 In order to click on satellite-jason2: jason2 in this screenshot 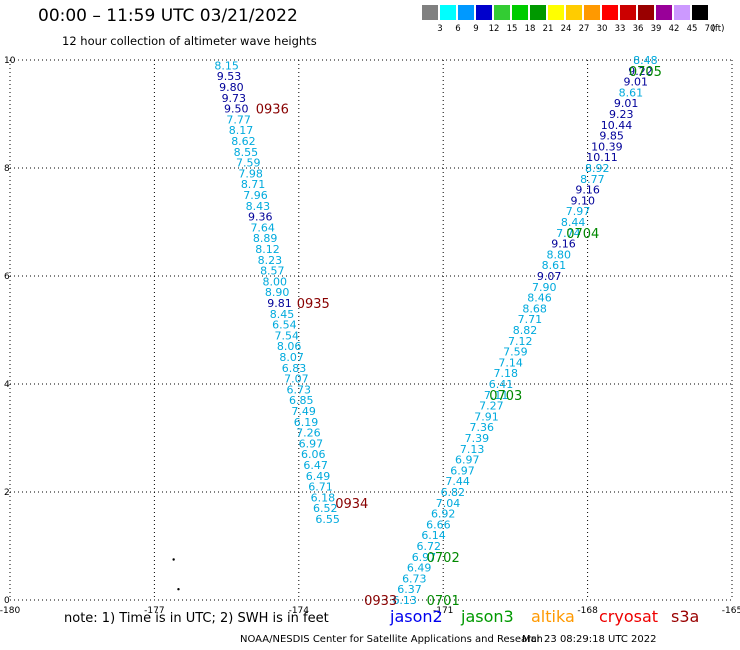, I will do `click(416, 616)`.